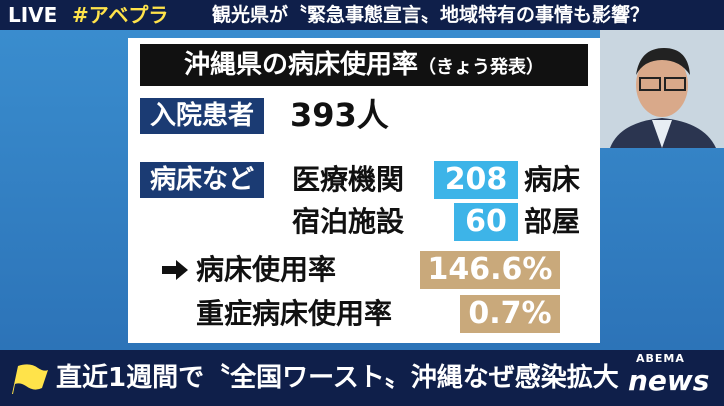  What do you see at coordinates (202, 180) in the screenshot?
I see `beds-label: 病床など` at bounding box center [202, 180].